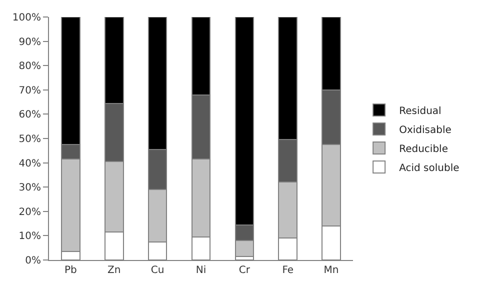  Describe the element at coordinates (29, 42) in the screenshot. I see `y-tick-label: 90%` at that location.